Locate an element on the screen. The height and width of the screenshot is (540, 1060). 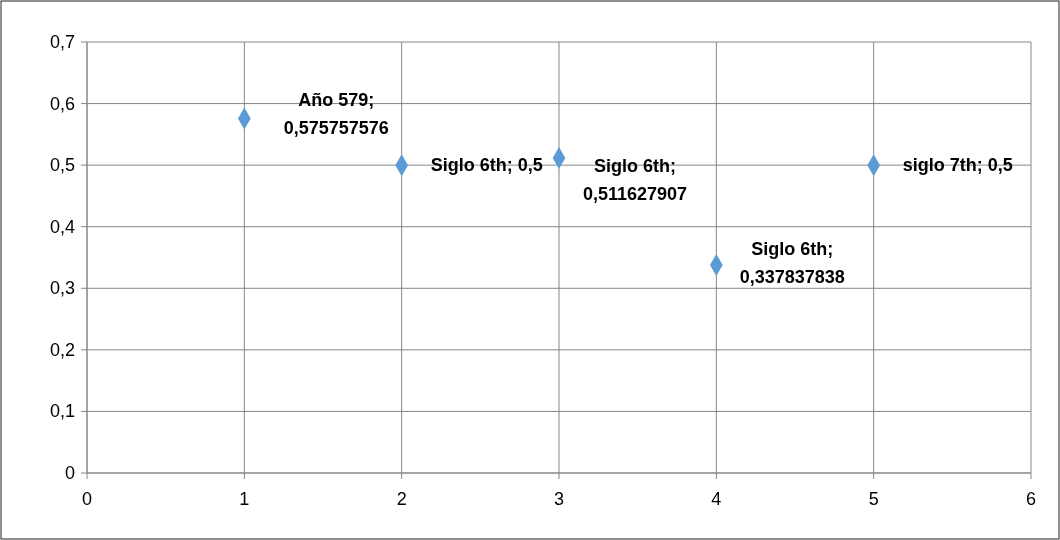
data-label: Siglo 6th; 0,511627907 is located at coordinates (635, 179).